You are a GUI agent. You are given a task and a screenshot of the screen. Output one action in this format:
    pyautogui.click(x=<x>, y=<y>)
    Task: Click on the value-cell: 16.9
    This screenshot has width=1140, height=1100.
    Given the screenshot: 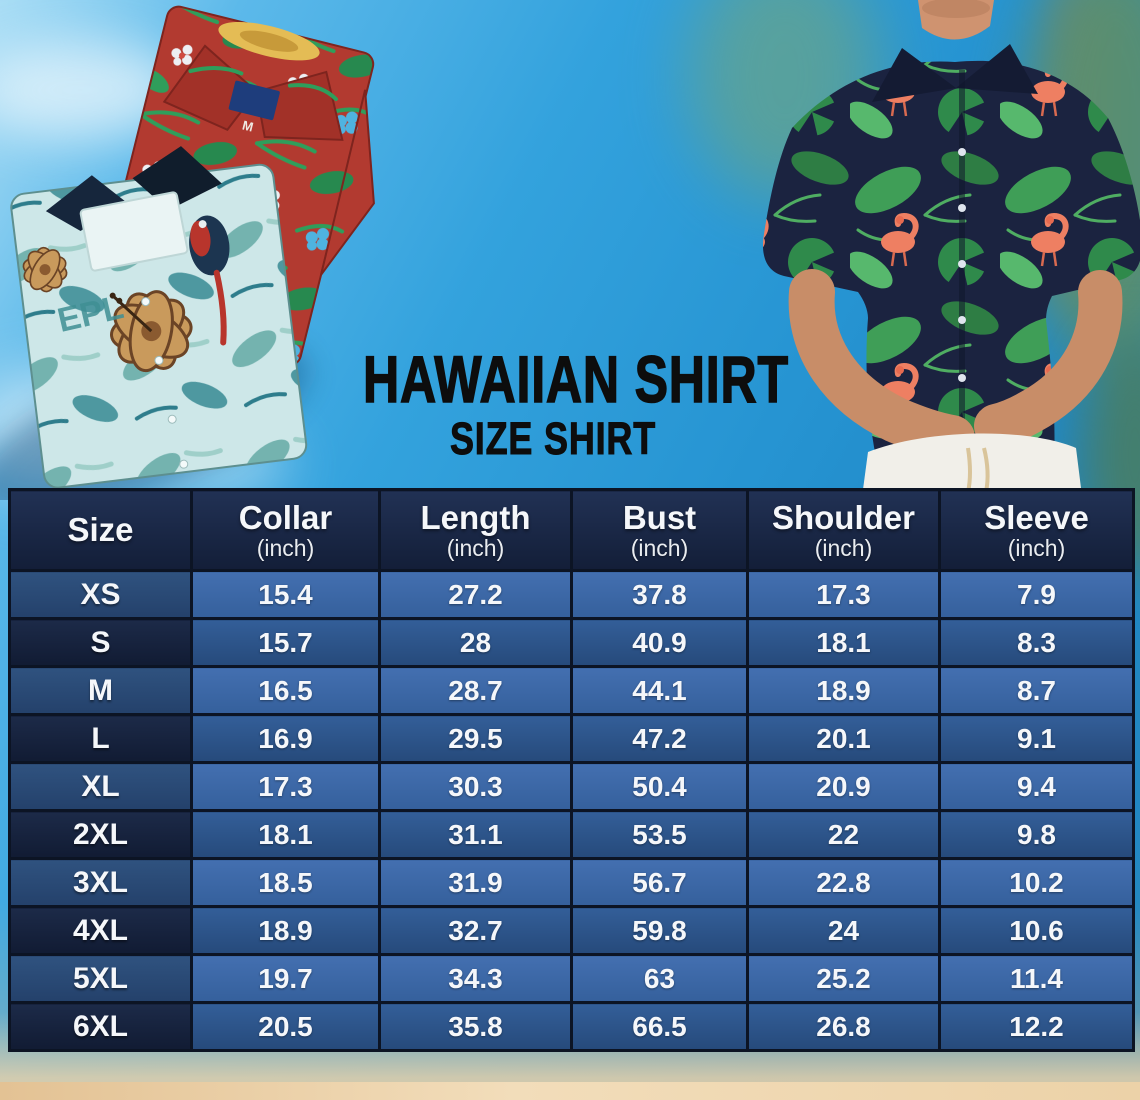 What is the action you would take?
    pyautogui.click(x=285, y=738)
    